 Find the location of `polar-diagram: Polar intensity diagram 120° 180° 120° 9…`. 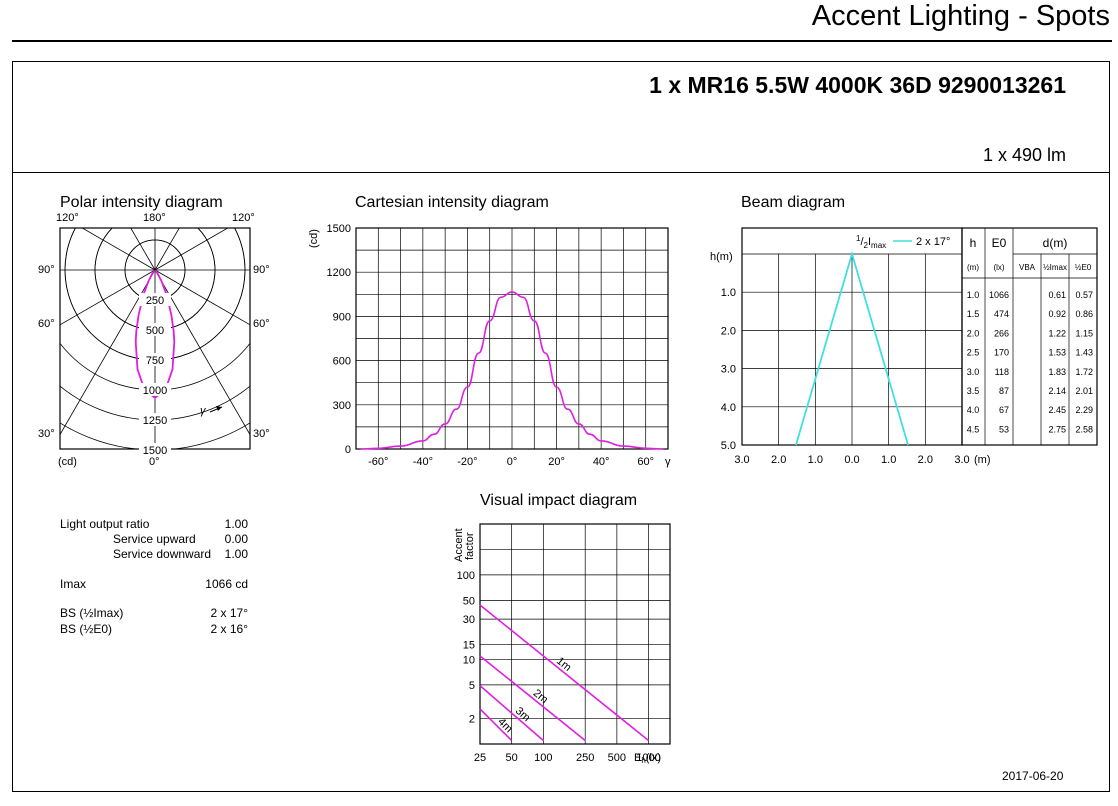

polar-diagram: Polar intensity diagram 120° 180° 120° 9… is located at coordinates (154, 331).